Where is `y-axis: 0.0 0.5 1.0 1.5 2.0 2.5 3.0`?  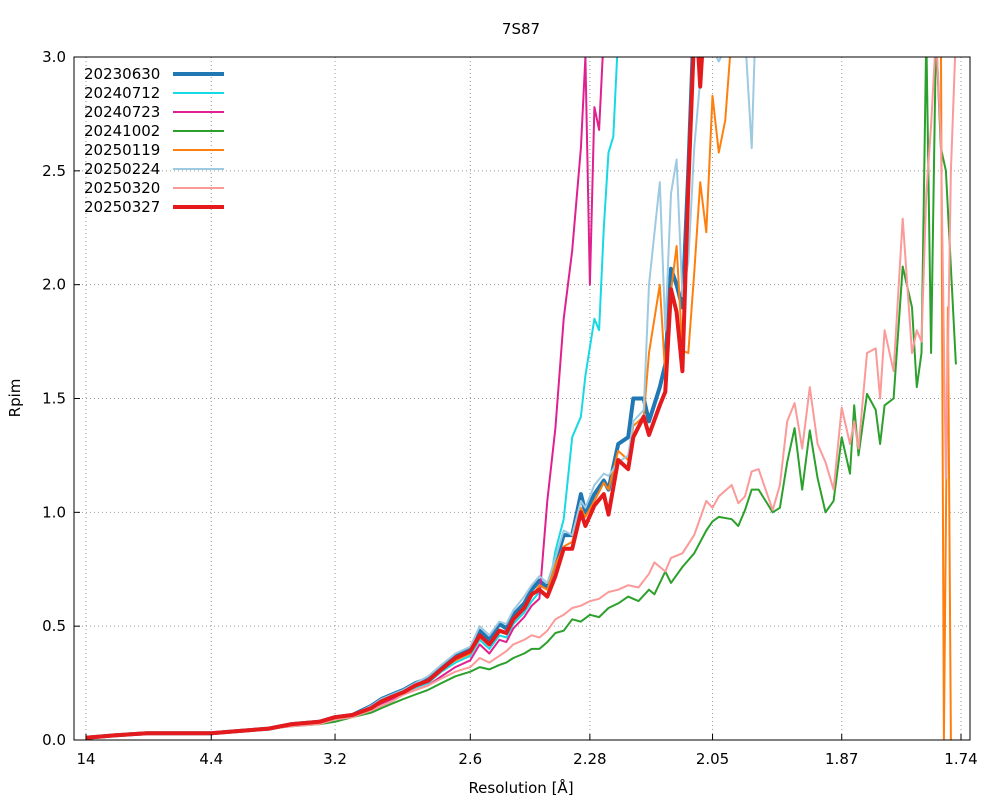
y-axis: 0.0 0.5 1.0 1.5 2.0 2.5 3.0 is located at coordinates (61, 398).